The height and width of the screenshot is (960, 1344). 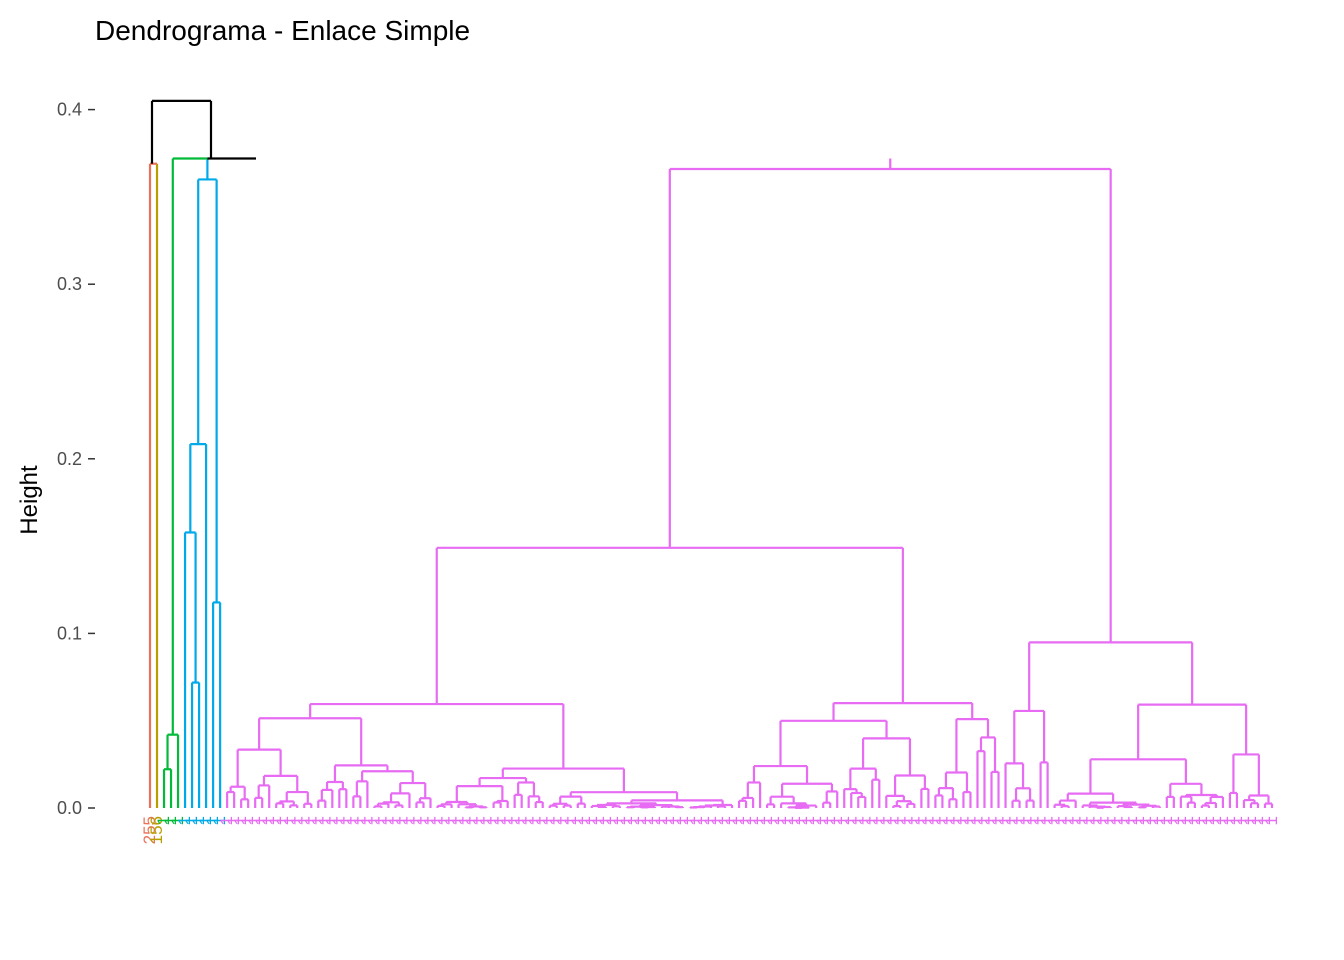 What do you see at coordinates (69, 633) in the screenshot?
I see `y-tick-label: 0.1` at bounding box center [69, 633].